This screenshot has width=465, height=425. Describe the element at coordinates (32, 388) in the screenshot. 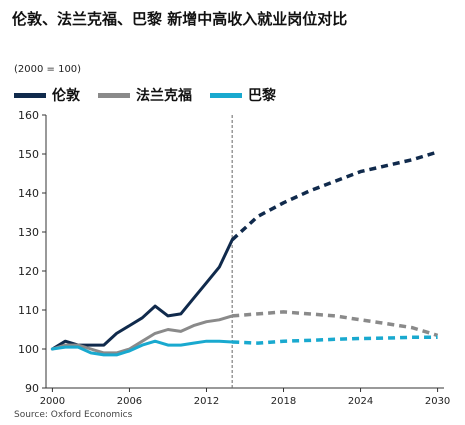

I see `y-tick-label: 90` at that location.